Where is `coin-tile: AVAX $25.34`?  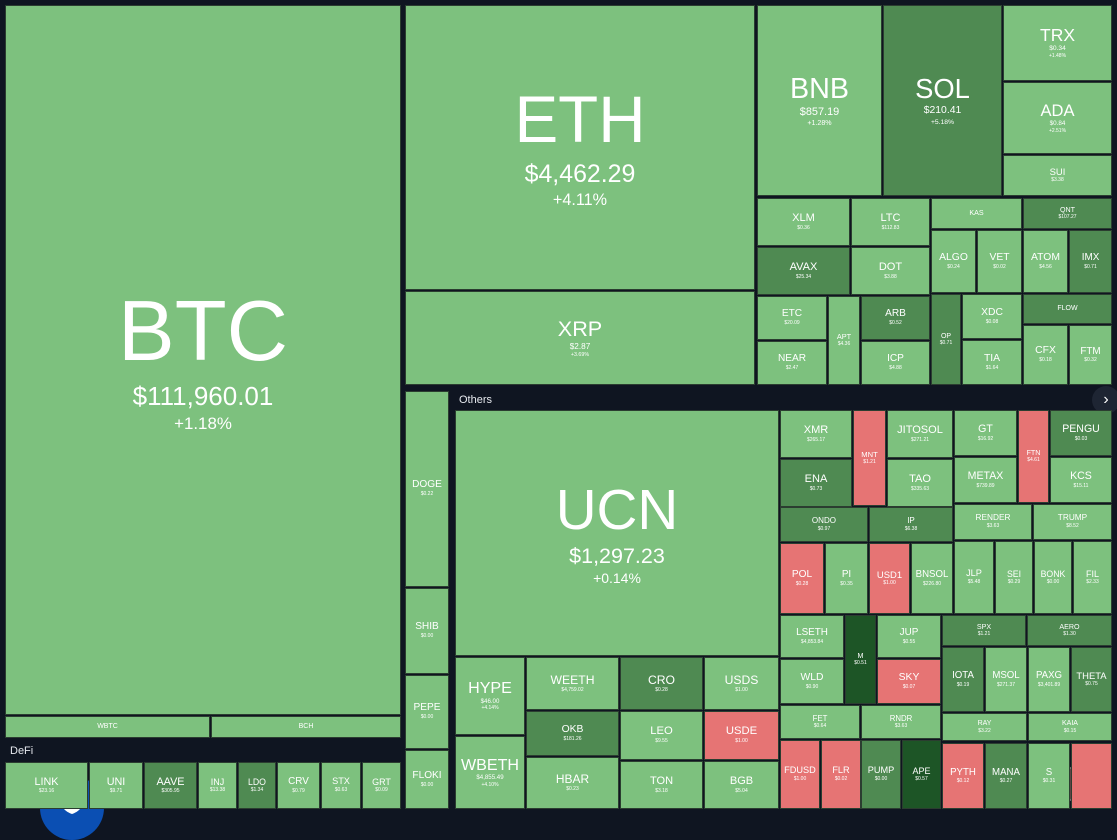 coin-tile: AVAX $25.34 is located at coordinates (803, 271).